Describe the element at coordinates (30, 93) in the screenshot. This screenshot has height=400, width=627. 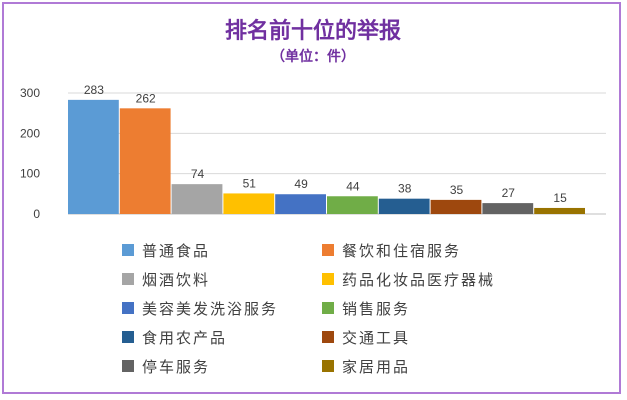
I see `y-tick-label: 300` at that location.